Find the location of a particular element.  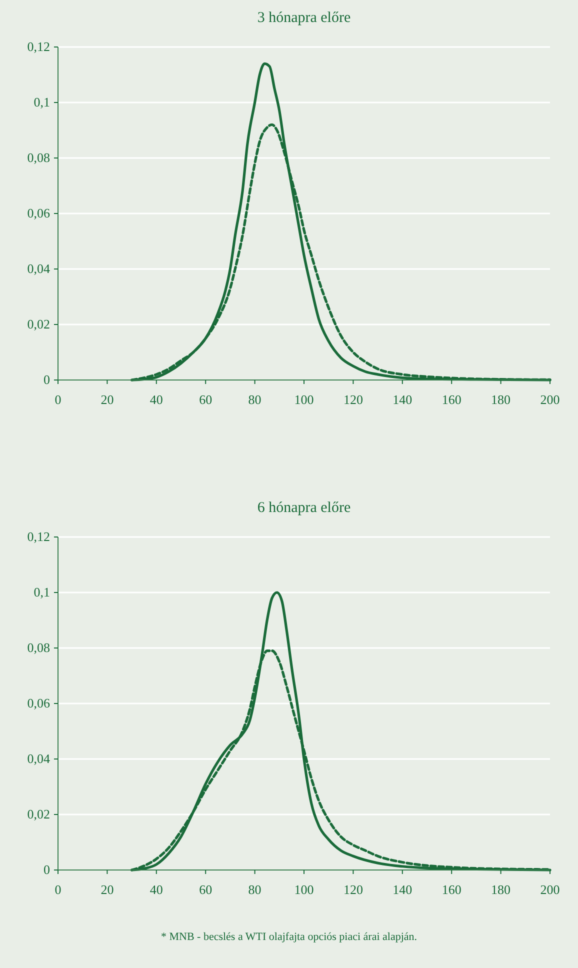

text: * MNB - becslés a WTI olajfajta opciós piaci árai alapján. is located at coordinates (289, 937).